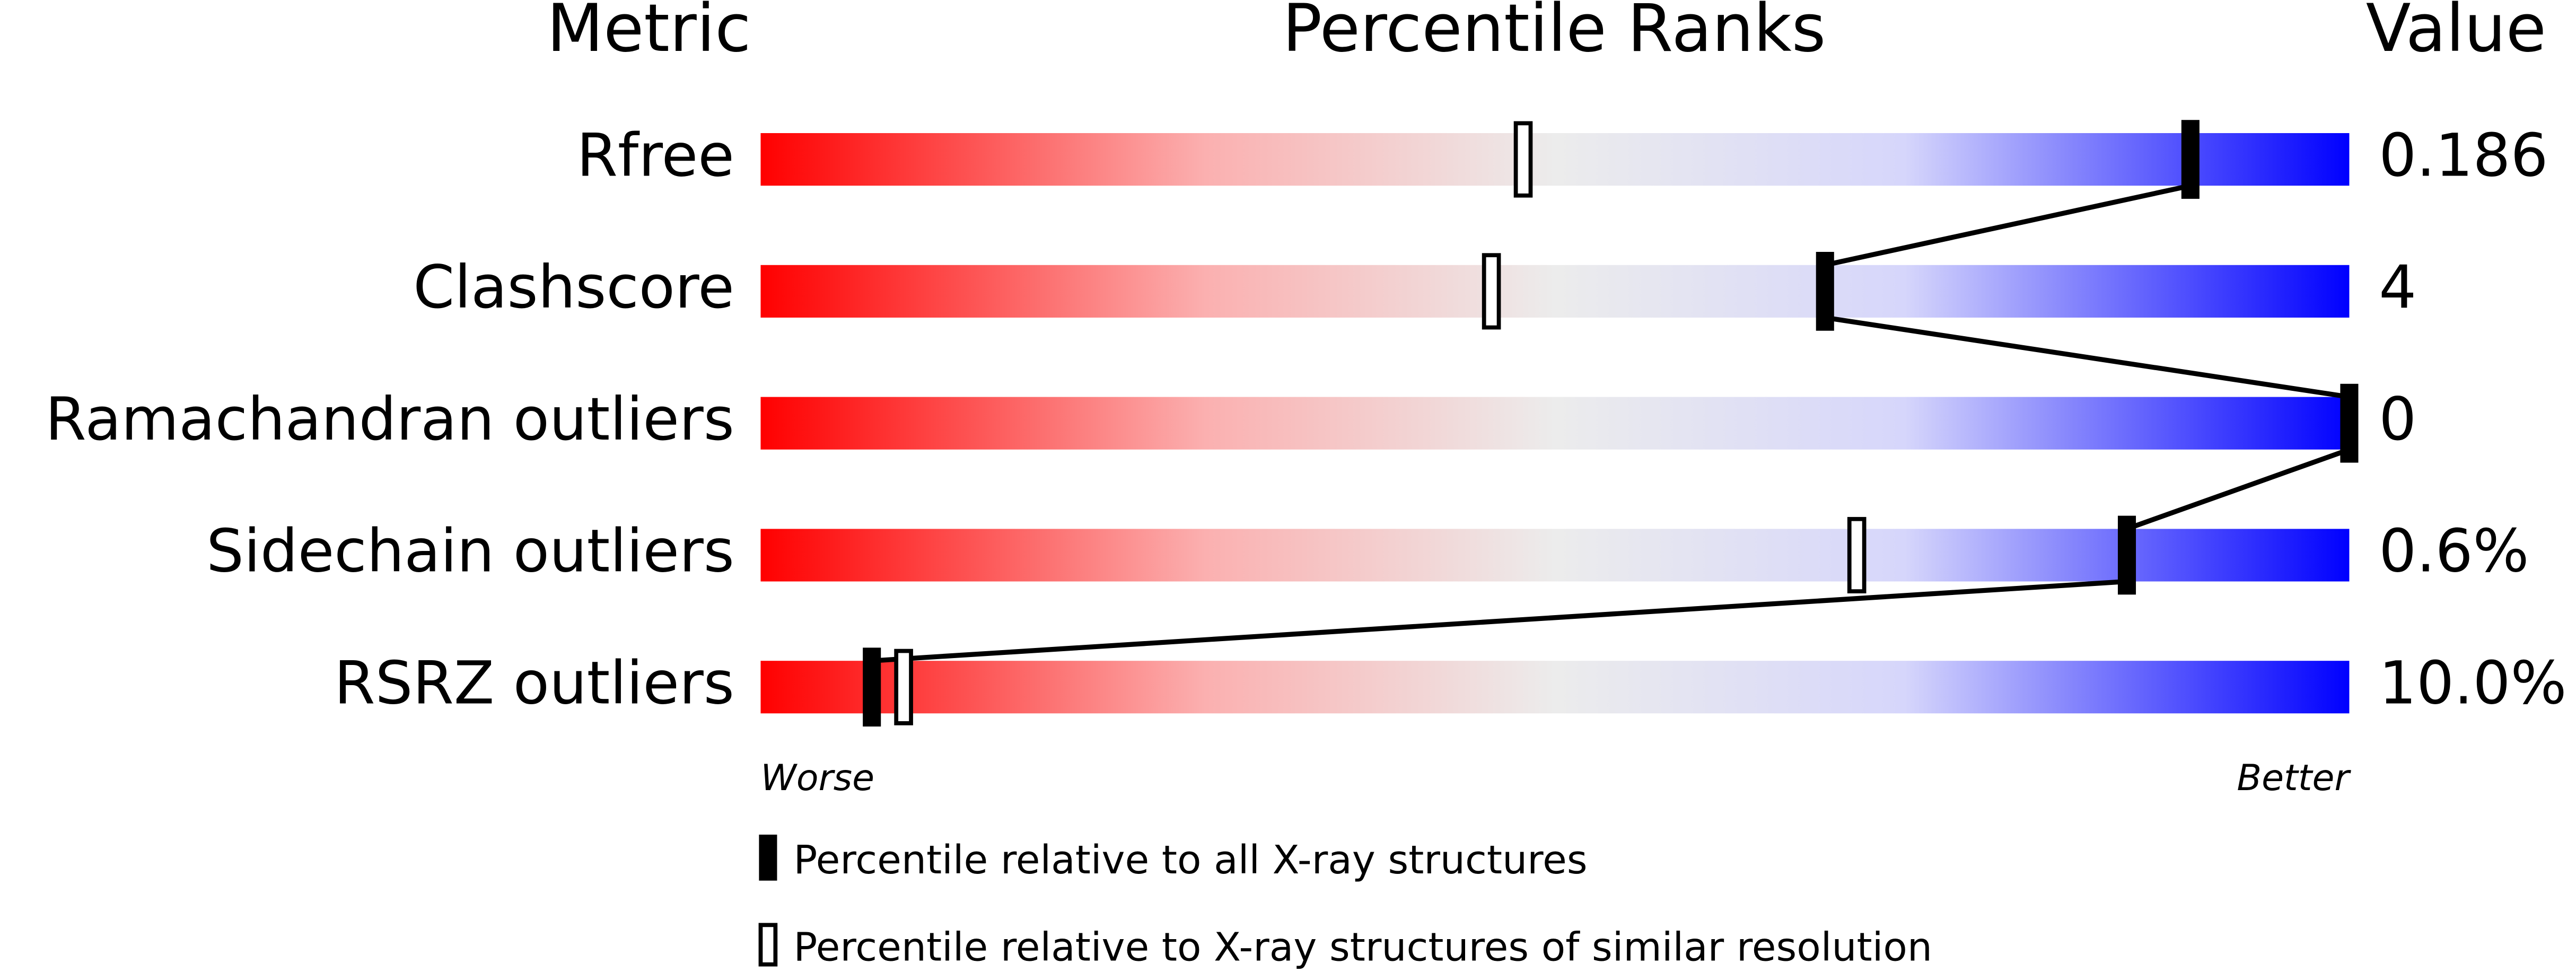 The width and height of the screenshot is (2576, 972). Describe the element at coordinates (470, 551) in the screenshot. I see `metric-label: Sidechain outliers` at that location.